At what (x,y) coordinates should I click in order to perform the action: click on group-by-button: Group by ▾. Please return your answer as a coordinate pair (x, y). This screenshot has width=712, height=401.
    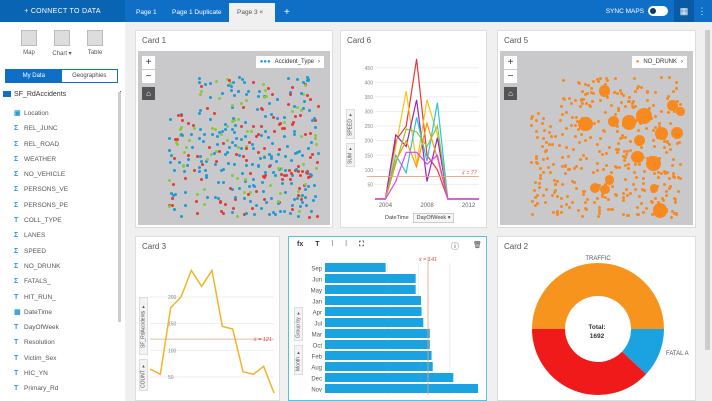
    Looking at the image, I should click on (298, 324).